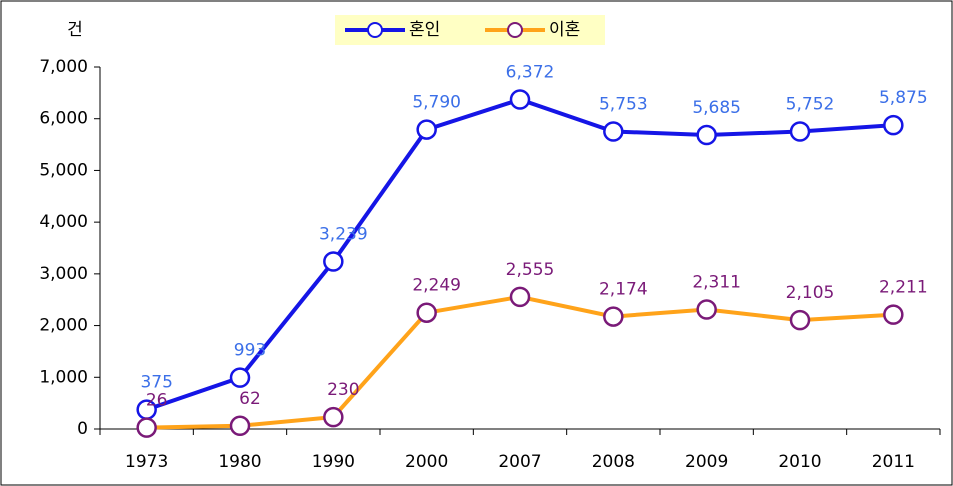 The width and height of the screenshot is (953, 486). What do you see at coordinates (716, 282) in the screenshot?
I see `data-label: 2,311` at bounding box center [716, 282].